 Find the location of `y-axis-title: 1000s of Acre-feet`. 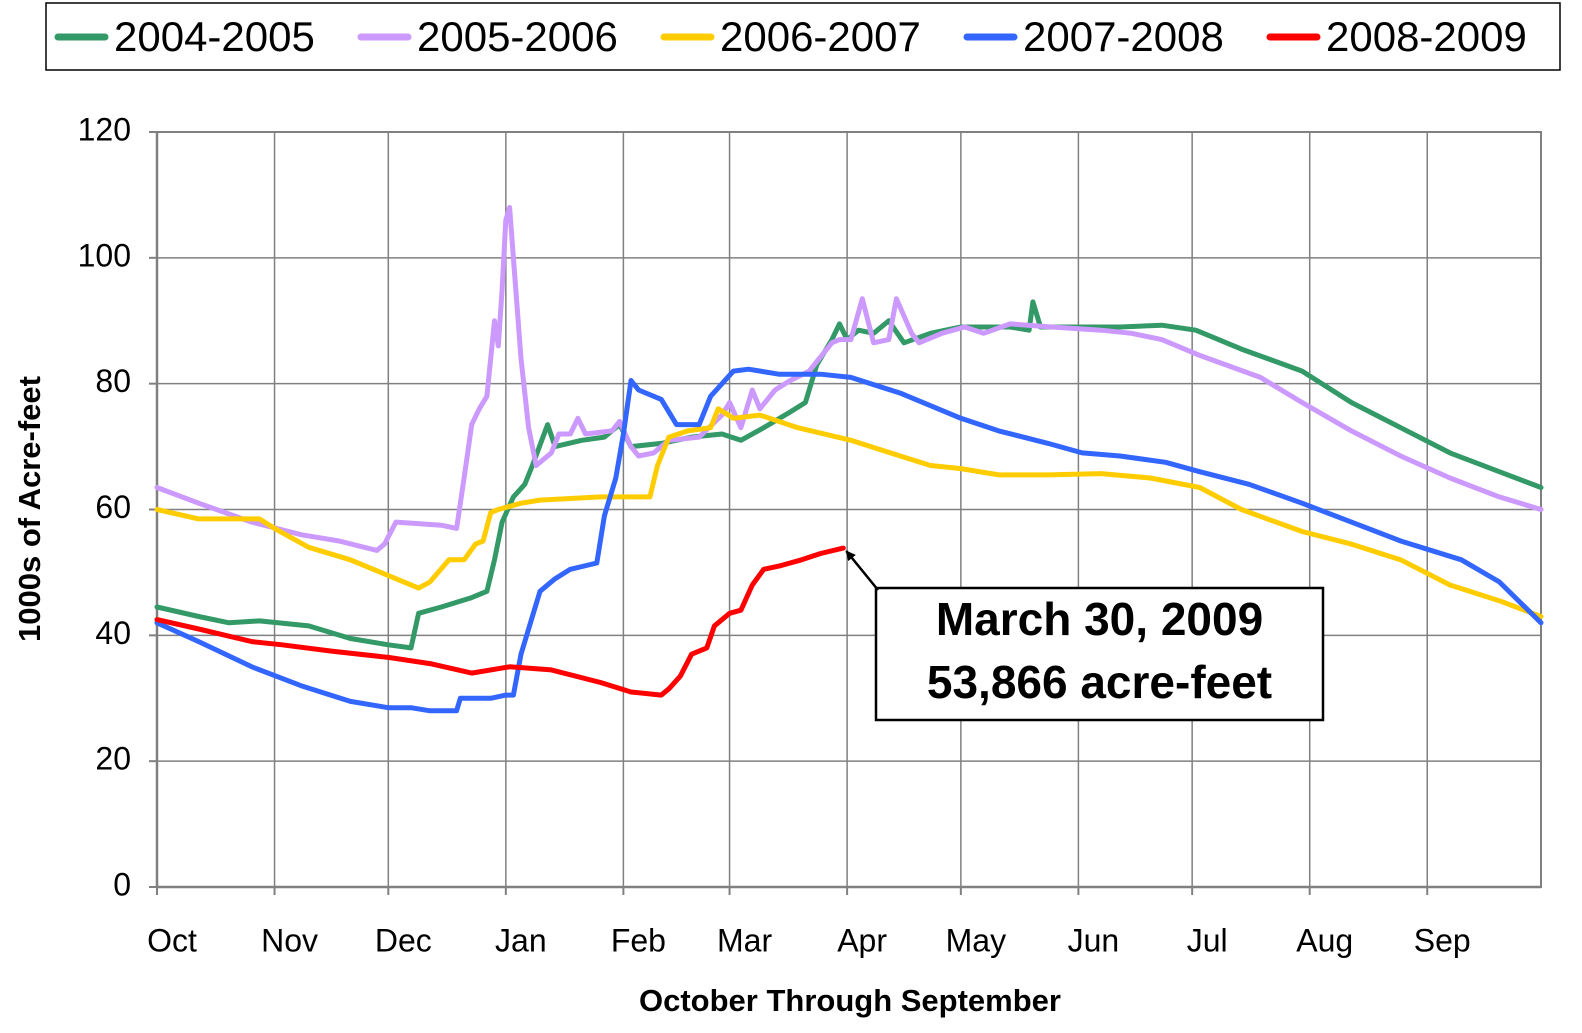

y-axis-title: 1000s of Acre-feet is located at coordinates (29, 509).